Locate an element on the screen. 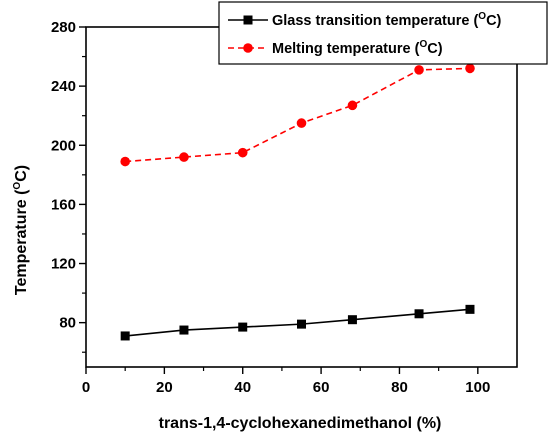 The image size is (550, 442). y-tick-label: 160 is located at coordinates (63, 204).